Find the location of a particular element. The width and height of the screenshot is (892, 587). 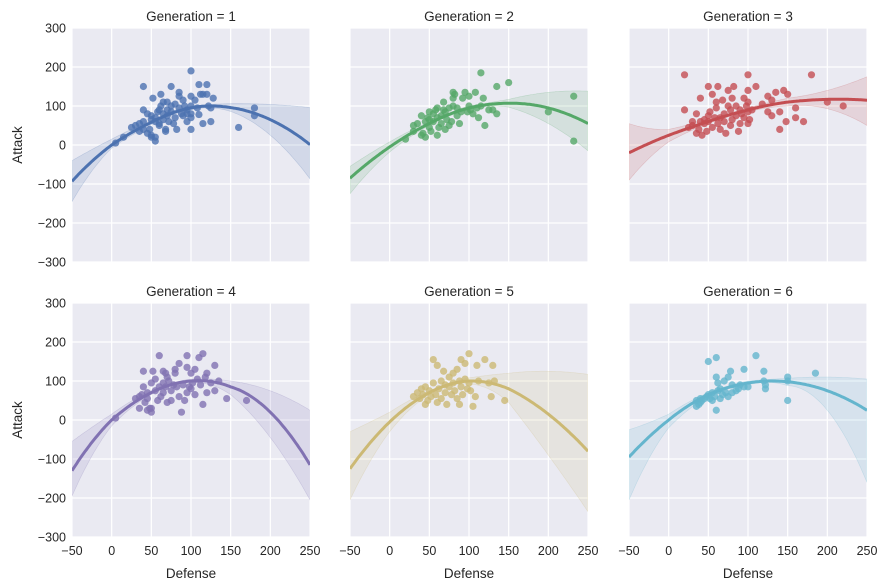

x-tick-label: 150 is located at coordinates (230, 551).